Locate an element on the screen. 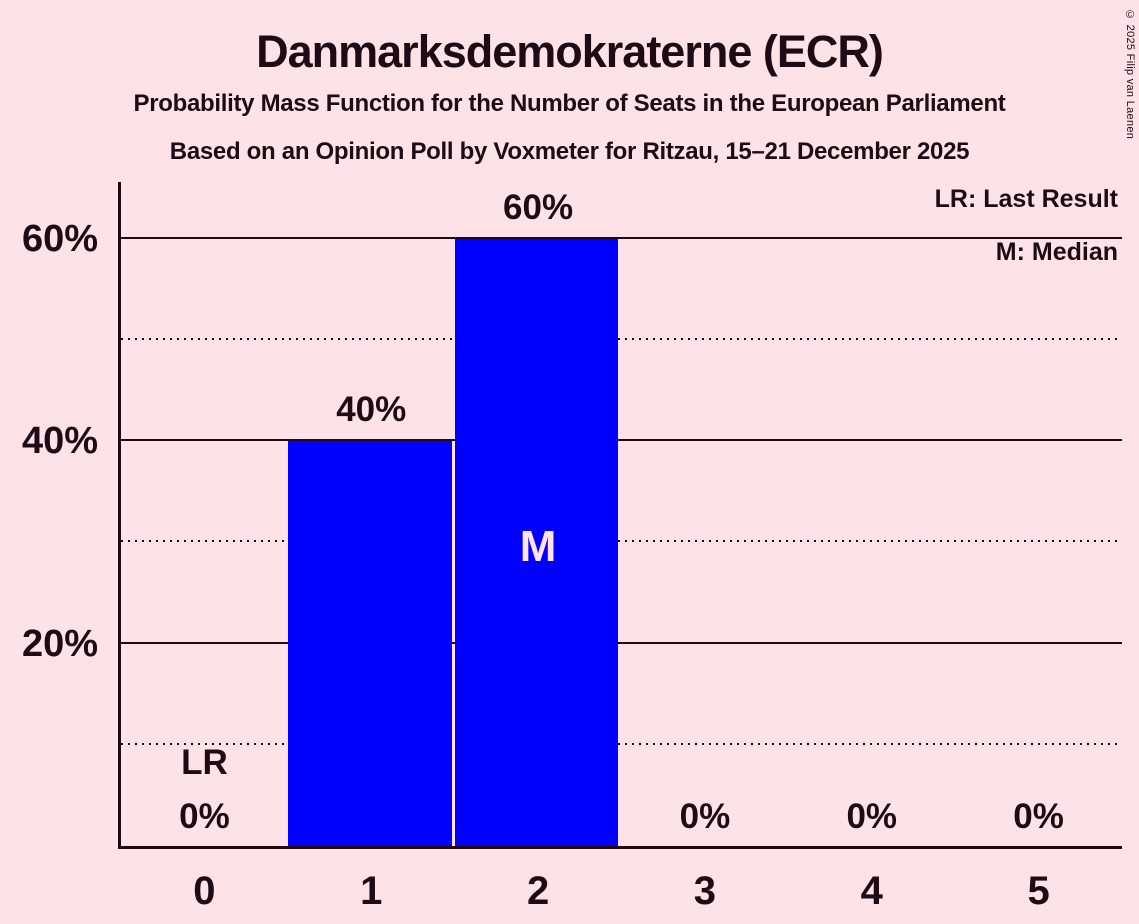 The height and width of the screenshot is (924, 1139). y-axis-label-60: 60% is located at coordinates (59, 238).